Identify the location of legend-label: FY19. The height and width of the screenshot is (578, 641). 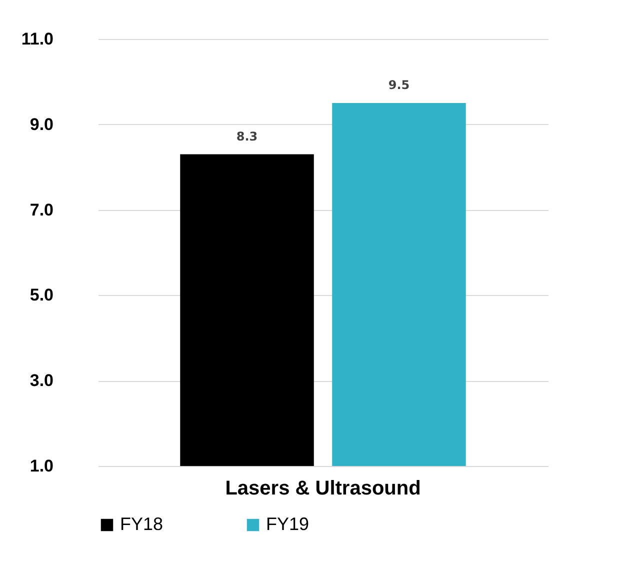
(288, 524).